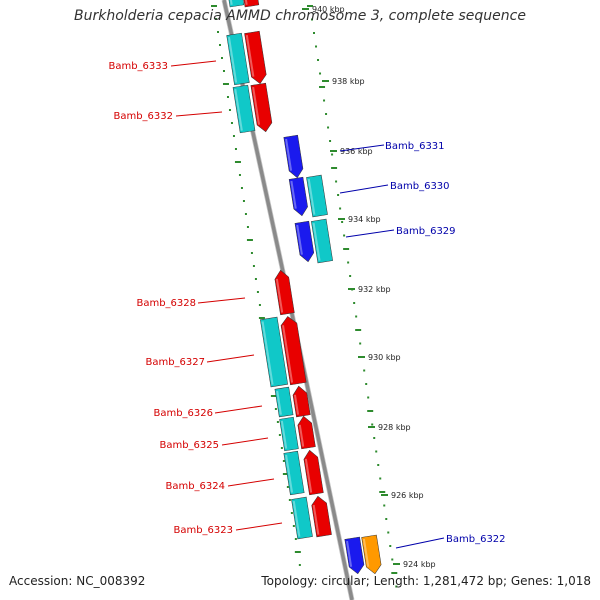 Image resolution: width=600 pixels, height=600 pixels. What do you see at coordinates (175, 362) in the screenshot?
I see `gene-label: Bamb_6327` at bounding box center [175, 362].